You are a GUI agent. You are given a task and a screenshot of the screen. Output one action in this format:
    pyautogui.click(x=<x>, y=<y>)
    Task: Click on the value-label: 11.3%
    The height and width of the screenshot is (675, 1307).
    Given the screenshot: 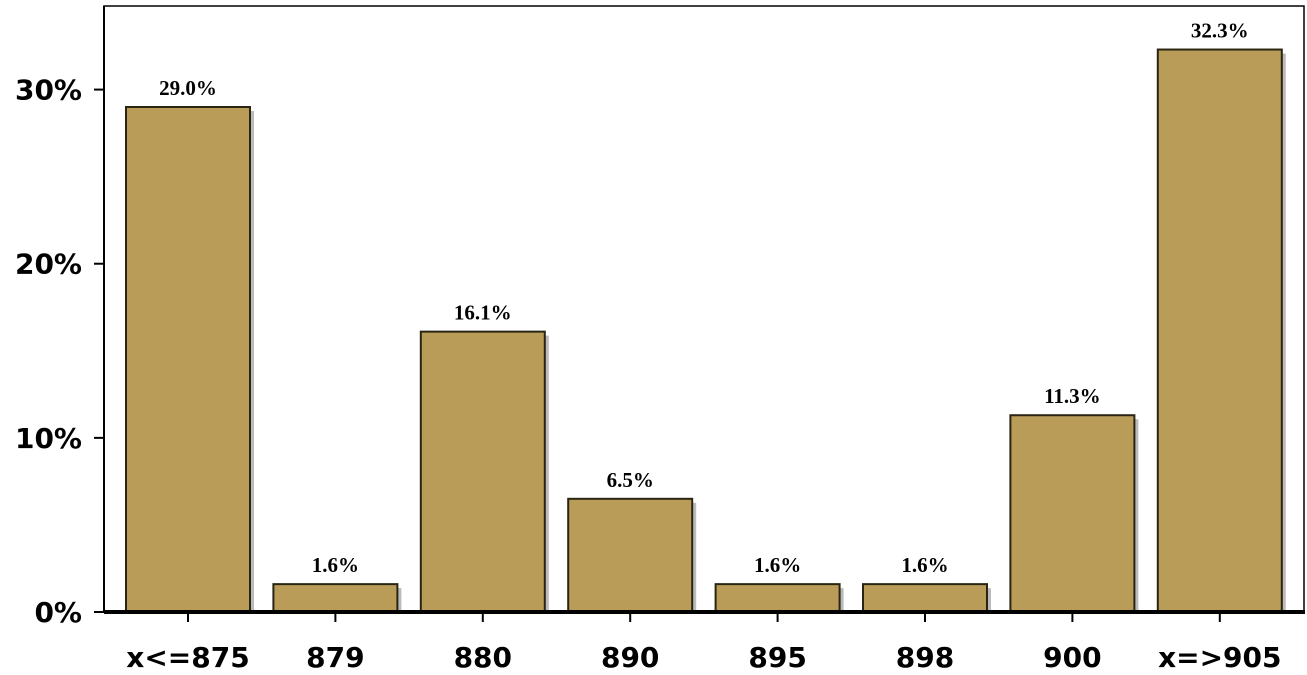 What is the action you would take?
    pyautogui.click(x=1072, y=396)
    